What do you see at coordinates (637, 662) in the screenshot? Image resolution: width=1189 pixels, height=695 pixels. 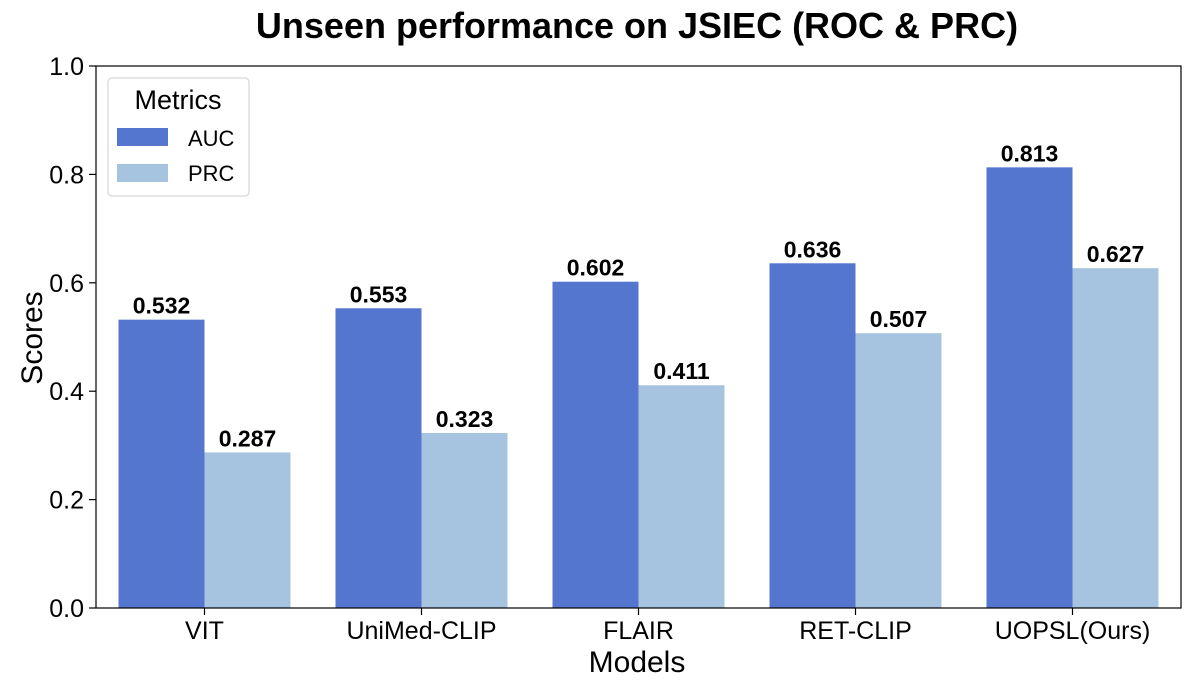 I see `x-axis-label: Models` at bounding box center [637, 662].